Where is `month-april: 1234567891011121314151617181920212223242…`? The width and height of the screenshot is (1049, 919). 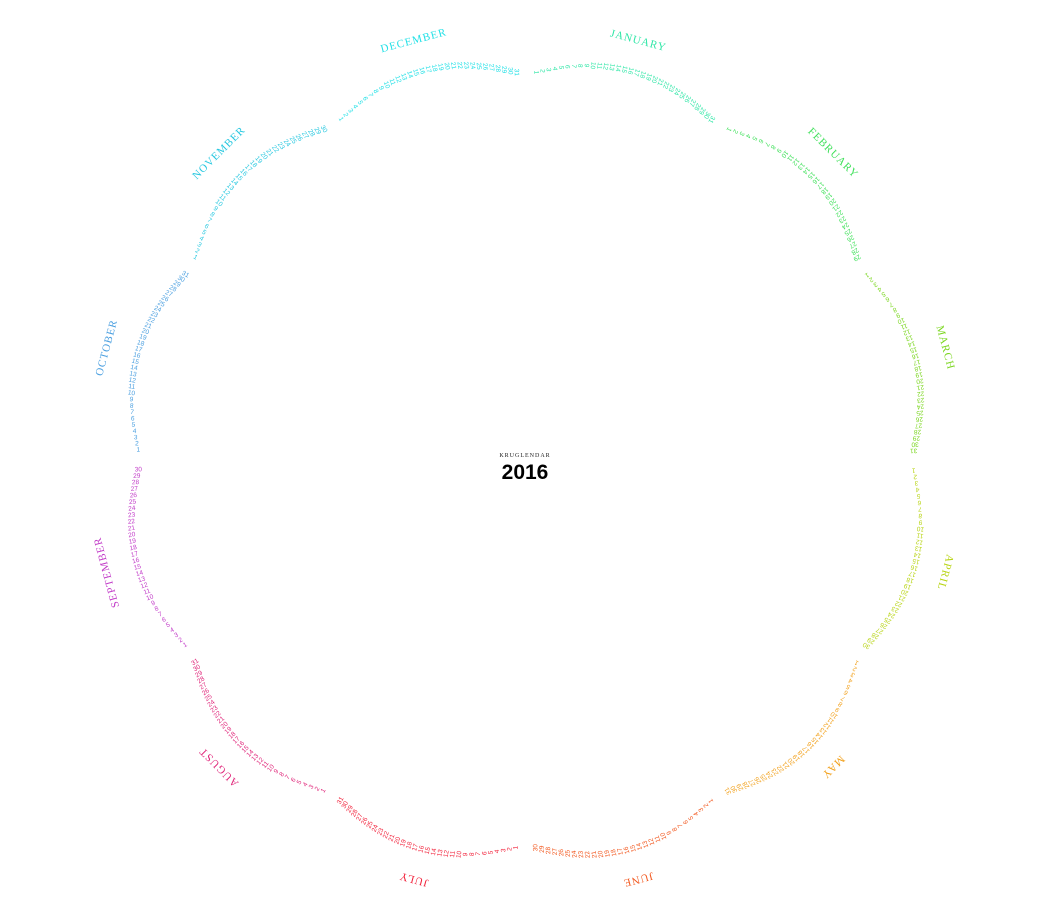 month-april: 1234567891011121314151617181920212223242… is located at coordinates (909, 558).